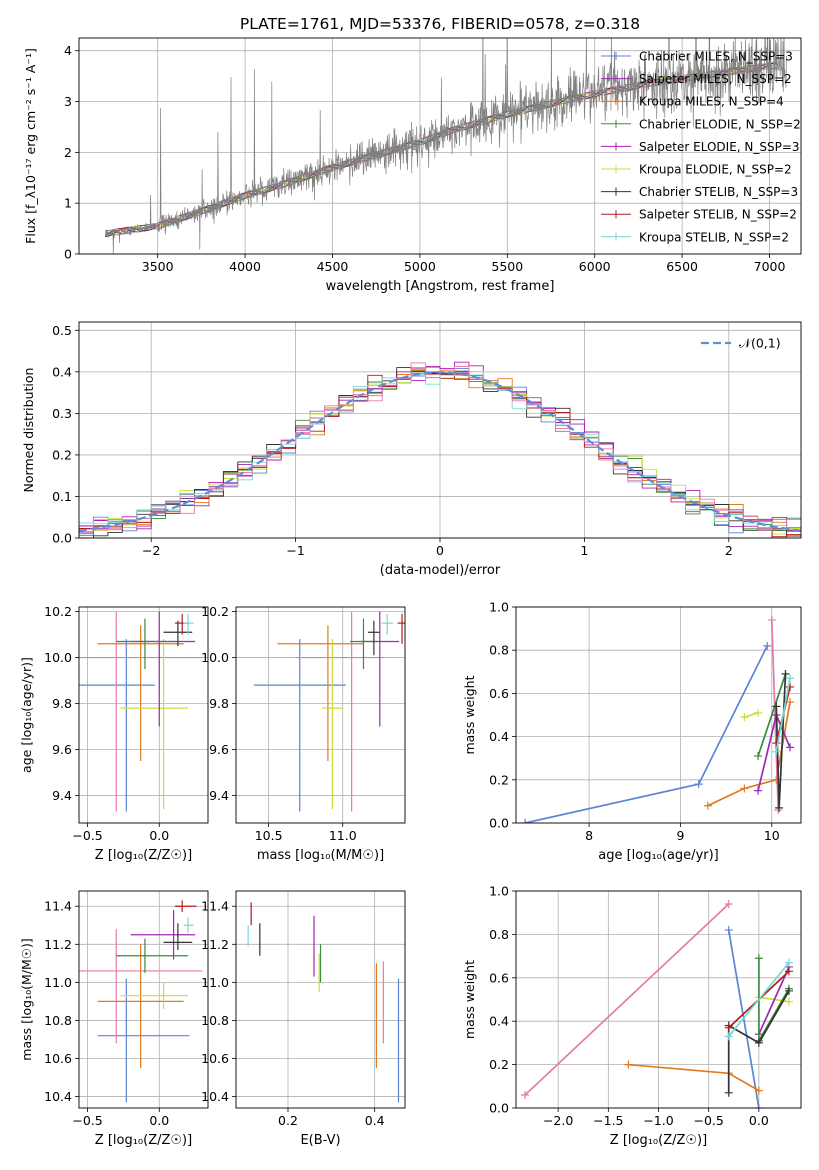  Describe the element at coordinates (333, 266) in the screenshot. I see `x-tick-label: 4500` at that location.